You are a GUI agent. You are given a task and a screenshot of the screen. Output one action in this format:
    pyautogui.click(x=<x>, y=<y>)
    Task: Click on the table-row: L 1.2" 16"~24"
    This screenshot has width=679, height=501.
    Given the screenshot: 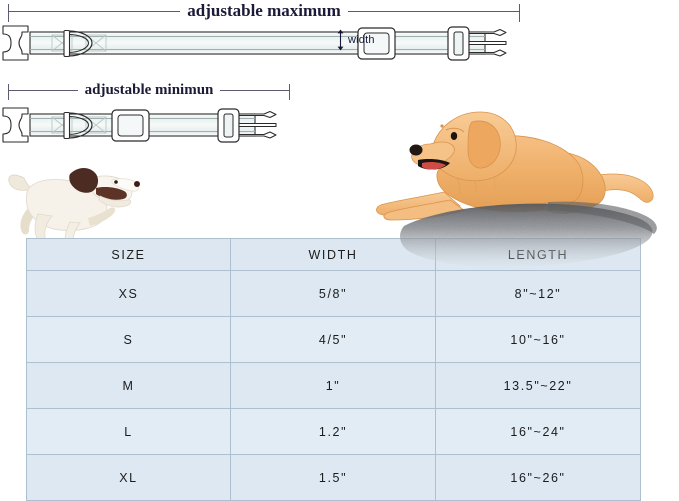 What is the action you would take?
    pyautogui.click(x=333, y=431)
    